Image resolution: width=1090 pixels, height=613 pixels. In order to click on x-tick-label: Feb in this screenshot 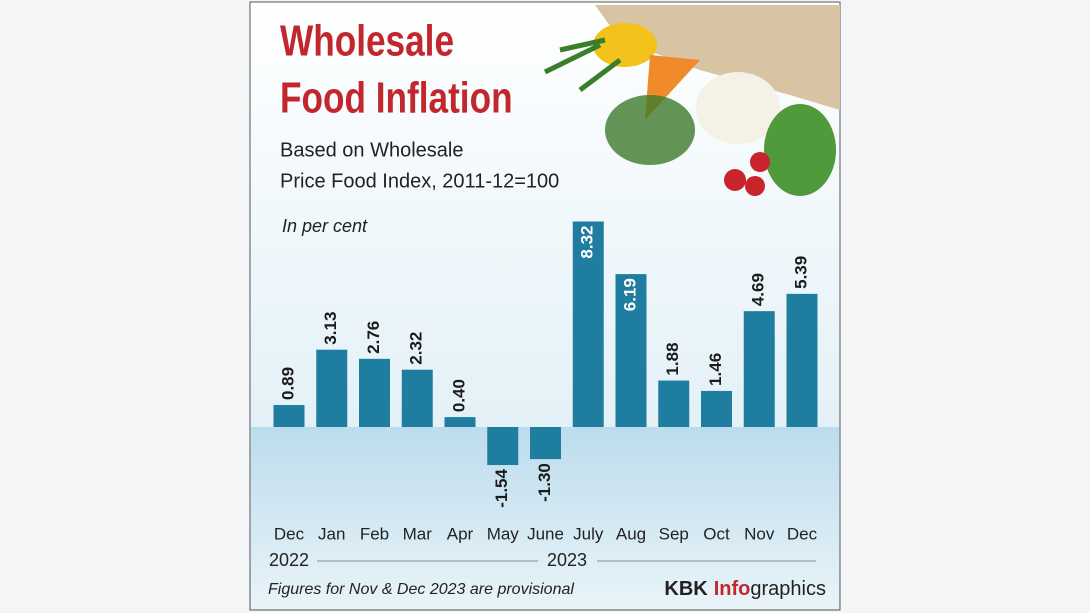, I will do `click(374, 533)`.